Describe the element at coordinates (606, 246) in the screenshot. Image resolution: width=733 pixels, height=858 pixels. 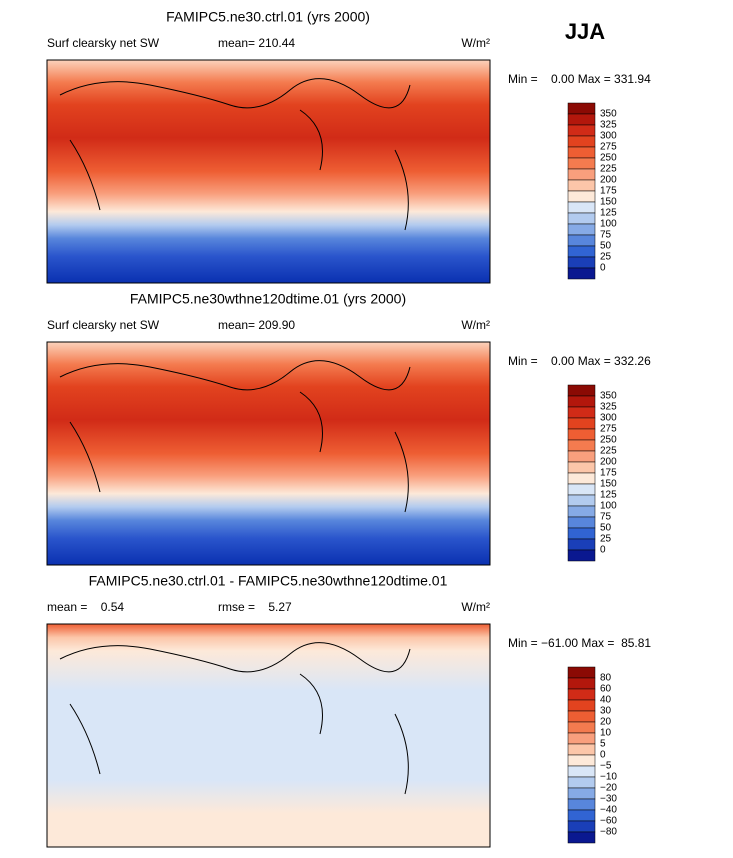
I see `colorbar-label: 50` at that location.